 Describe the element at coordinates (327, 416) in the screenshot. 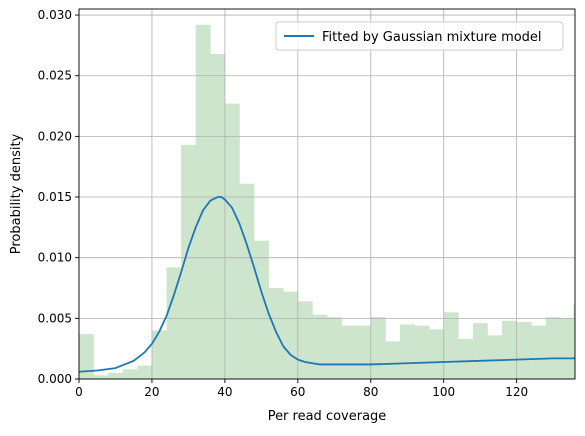

I see `x-axis-label: Per read coverage` at that location.